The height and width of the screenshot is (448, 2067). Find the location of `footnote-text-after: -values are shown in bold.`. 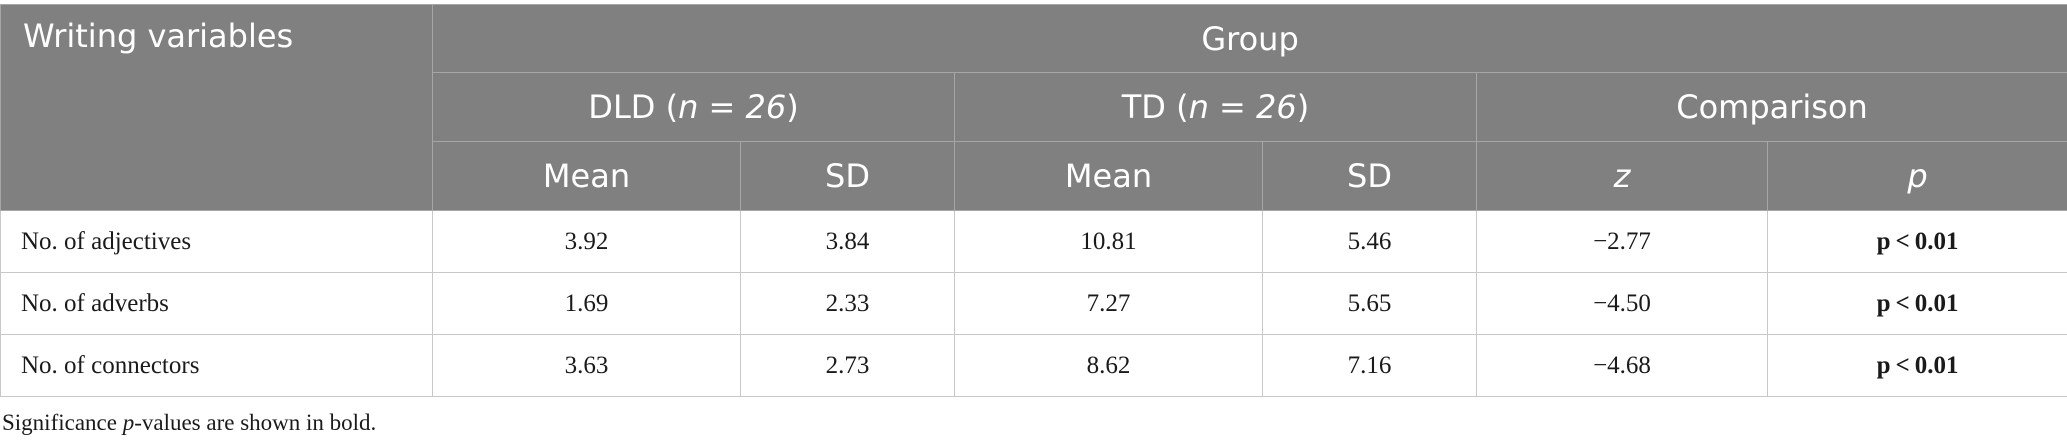

footnote-text-after: -values are shown in bold. is located at coordinates (255, 422).